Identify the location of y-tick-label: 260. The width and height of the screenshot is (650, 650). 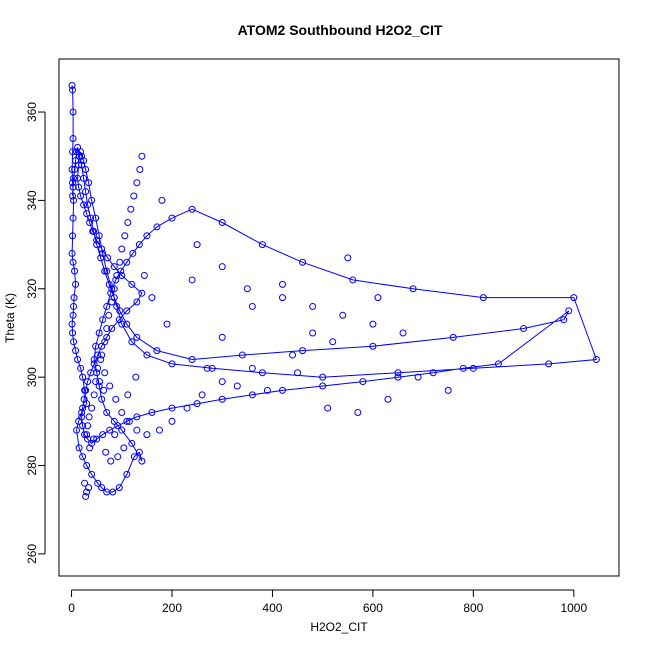
(32, 554).